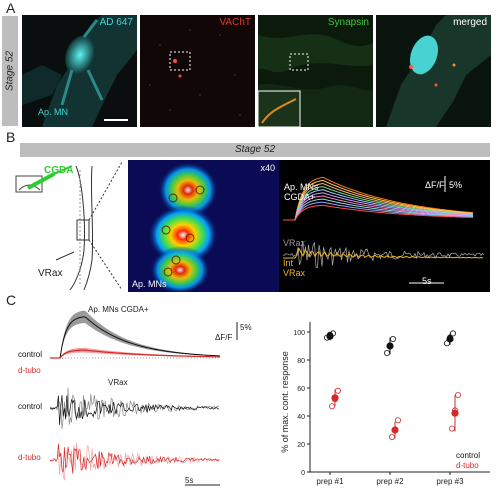  What do you see at coordinates (456, 185) in the screenshot?
I see `df-scale-label-b: 5%` at bounding box center [456, 185].